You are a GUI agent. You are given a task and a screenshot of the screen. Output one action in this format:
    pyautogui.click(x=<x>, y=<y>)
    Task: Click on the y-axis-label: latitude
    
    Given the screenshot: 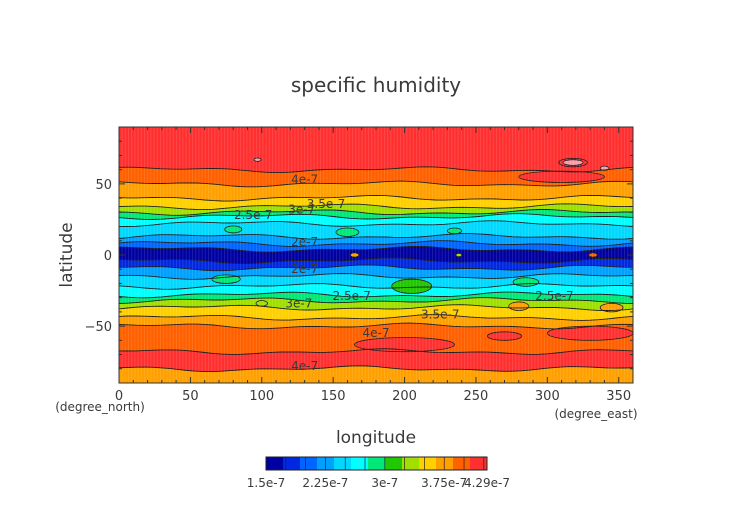 What is the action you would take?
    pyautogui.click(x=67, y=254)
    